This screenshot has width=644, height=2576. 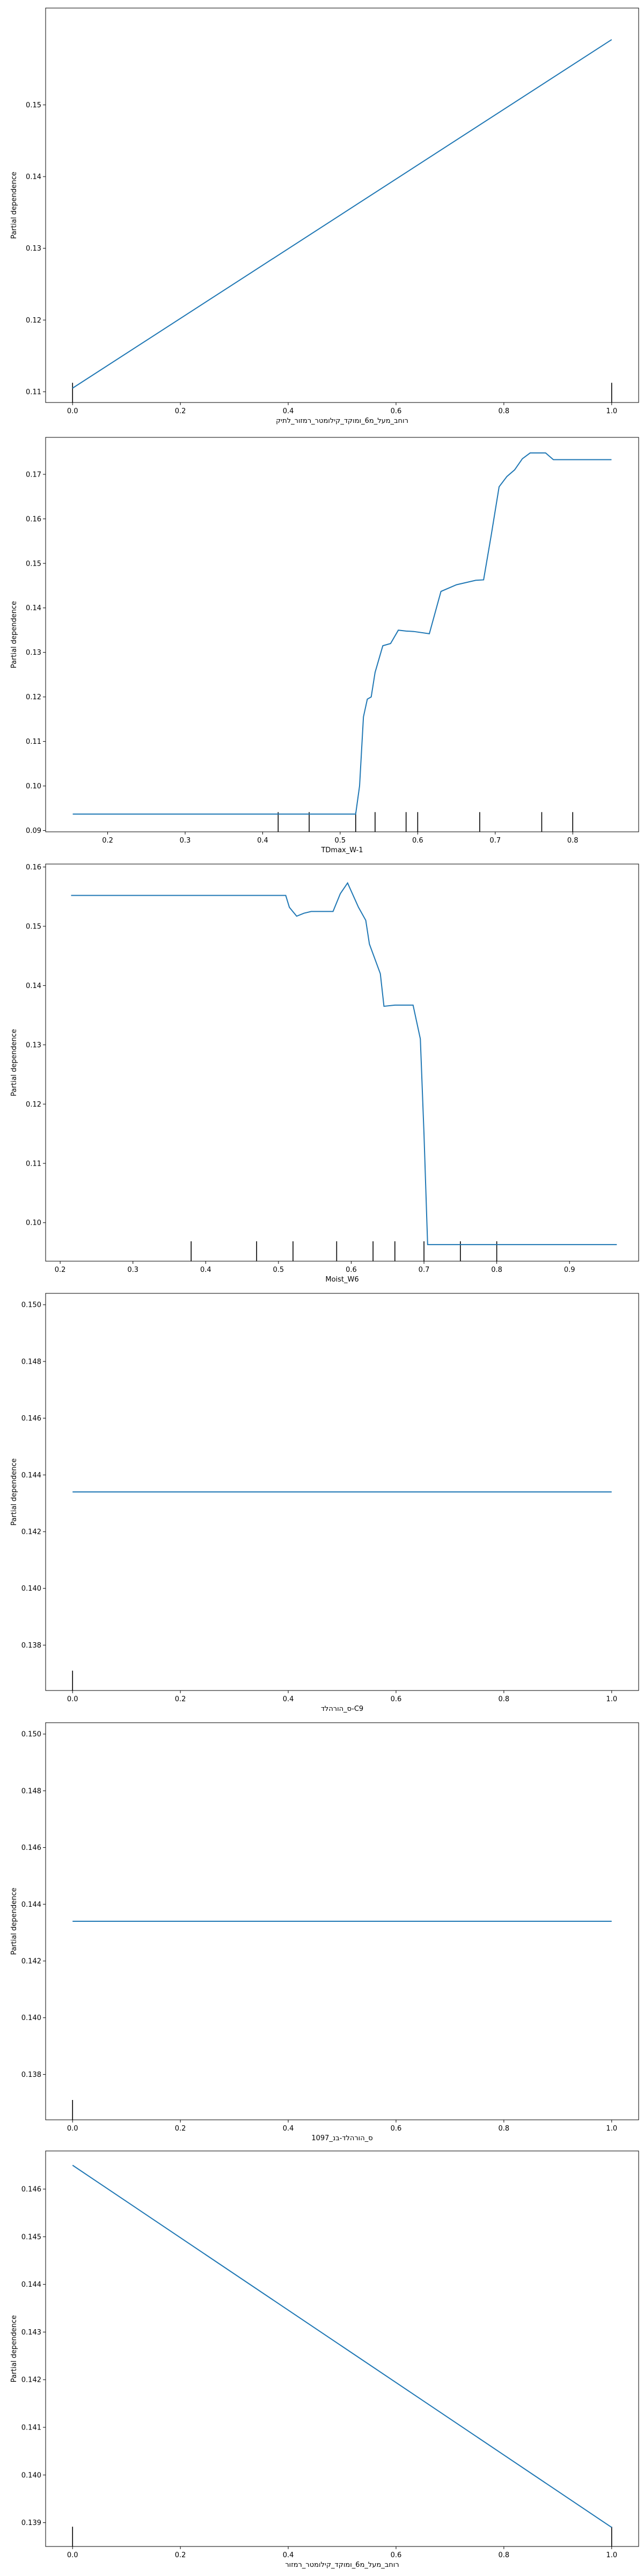 I want to click on y-tick-label: 0.141, so click(x=31, y=2428).